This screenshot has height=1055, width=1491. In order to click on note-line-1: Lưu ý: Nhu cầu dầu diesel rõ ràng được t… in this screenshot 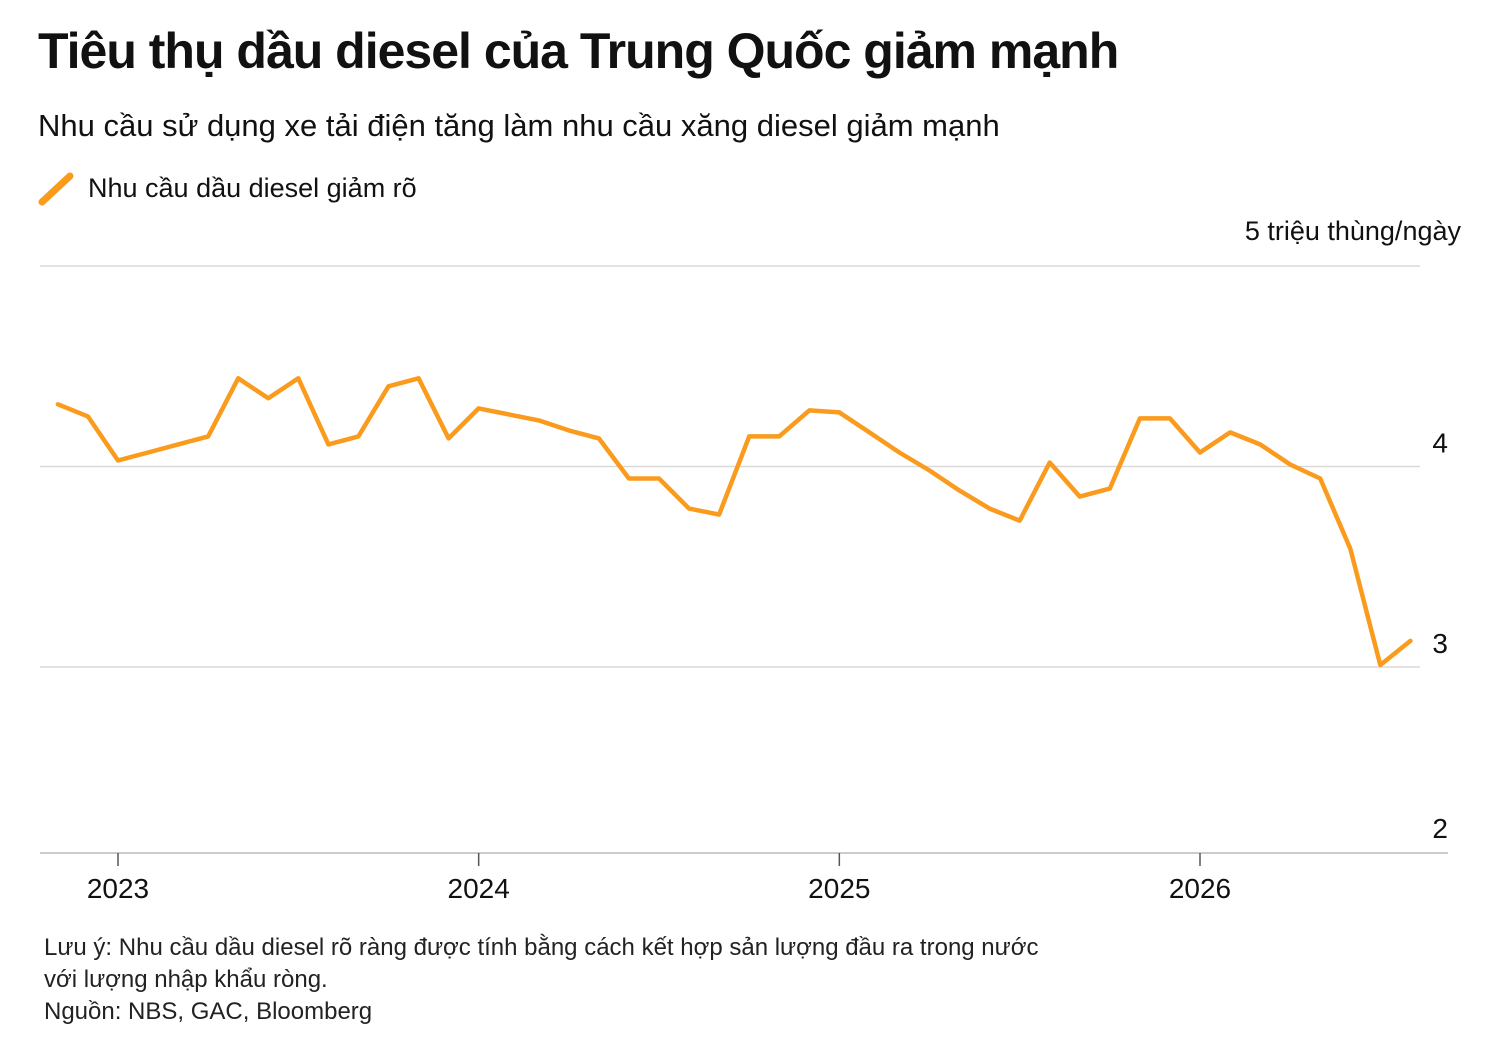, I will do `click(541, 947)`.